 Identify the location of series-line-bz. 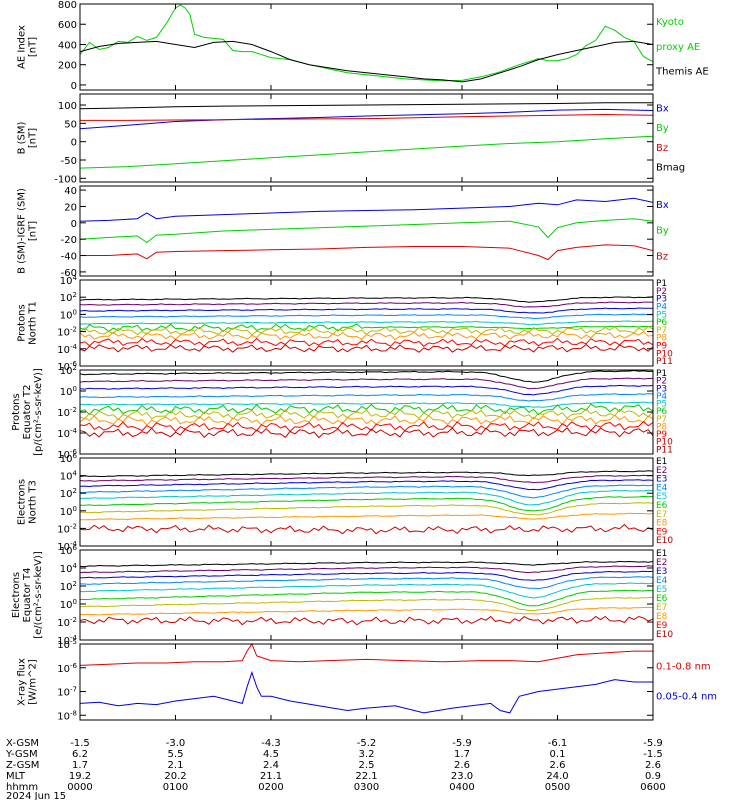
(366, 252).